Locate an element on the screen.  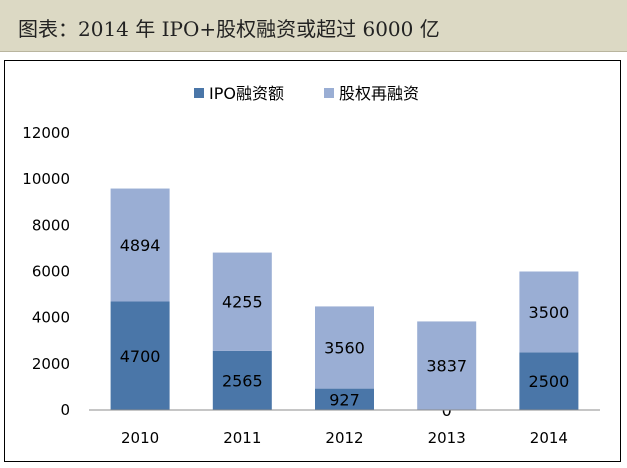
data-label: 4700 is located at coordinates (140, 356).